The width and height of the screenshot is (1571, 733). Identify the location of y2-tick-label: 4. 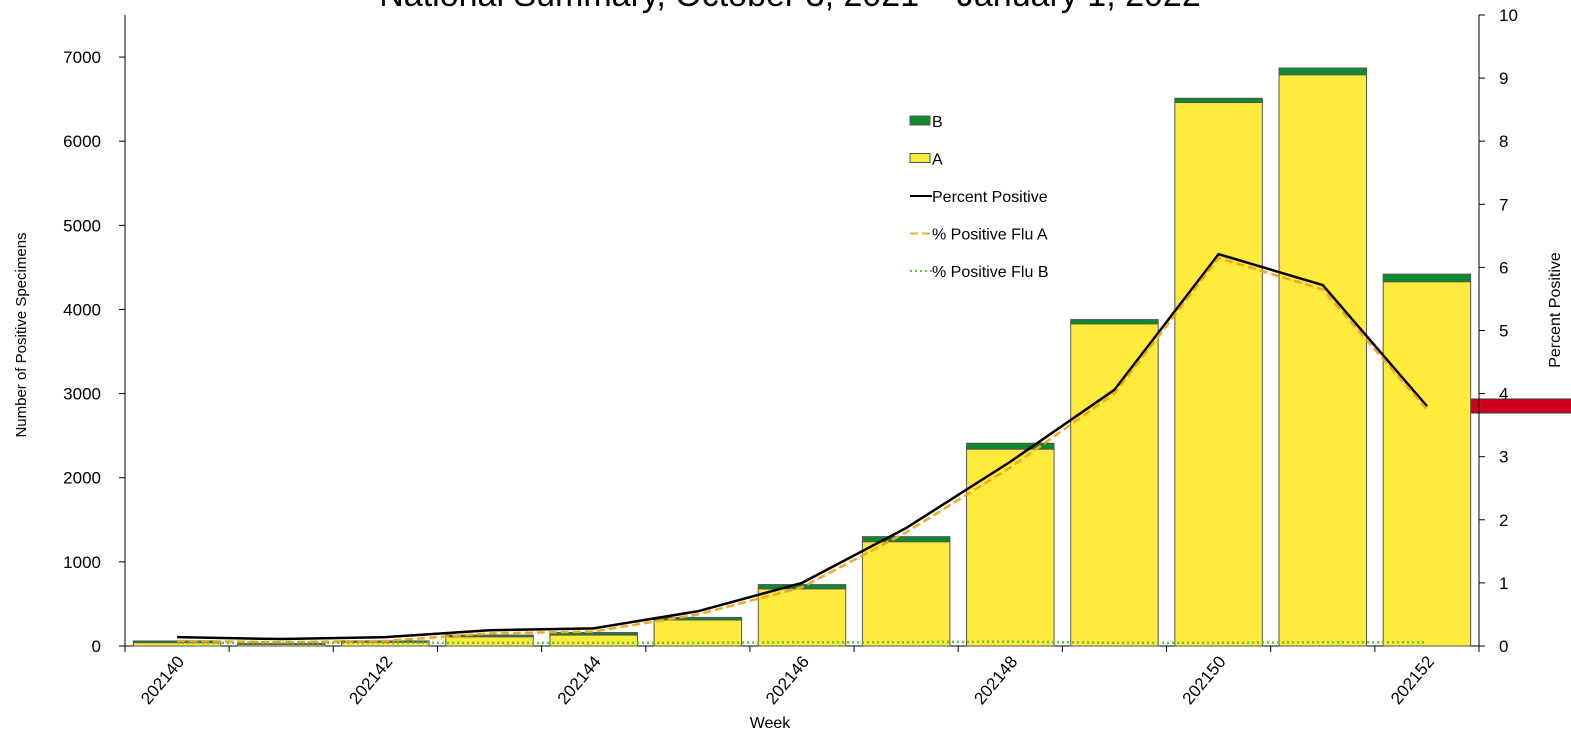
(1503, 394).